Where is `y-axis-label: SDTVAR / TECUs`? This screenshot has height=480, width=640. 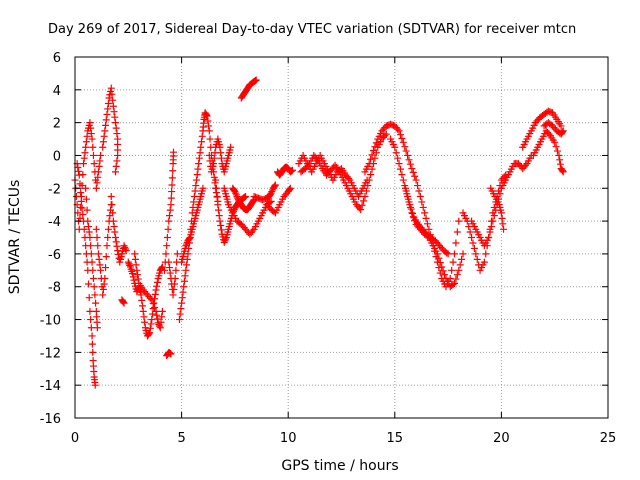 y-axis-label: SDTVAR / TECUs is located at coordinates (15, 237).